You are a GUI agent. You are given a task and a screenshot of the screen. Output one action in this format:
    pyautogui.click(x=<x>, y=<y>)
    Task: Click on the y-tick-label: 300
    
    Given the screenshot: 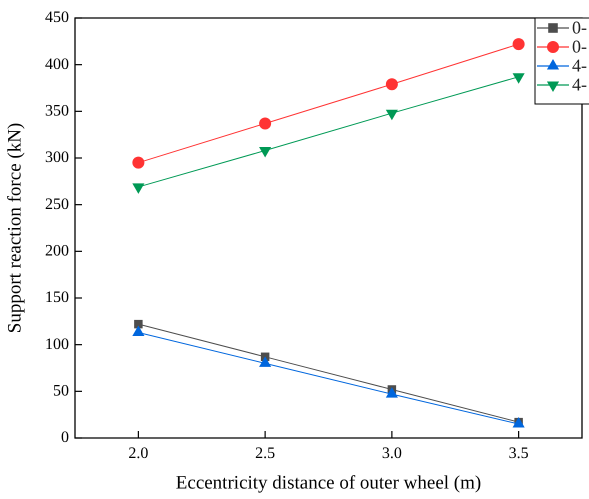 What is the action you would take?
    pyautogui.click(x=57, y=157)
    